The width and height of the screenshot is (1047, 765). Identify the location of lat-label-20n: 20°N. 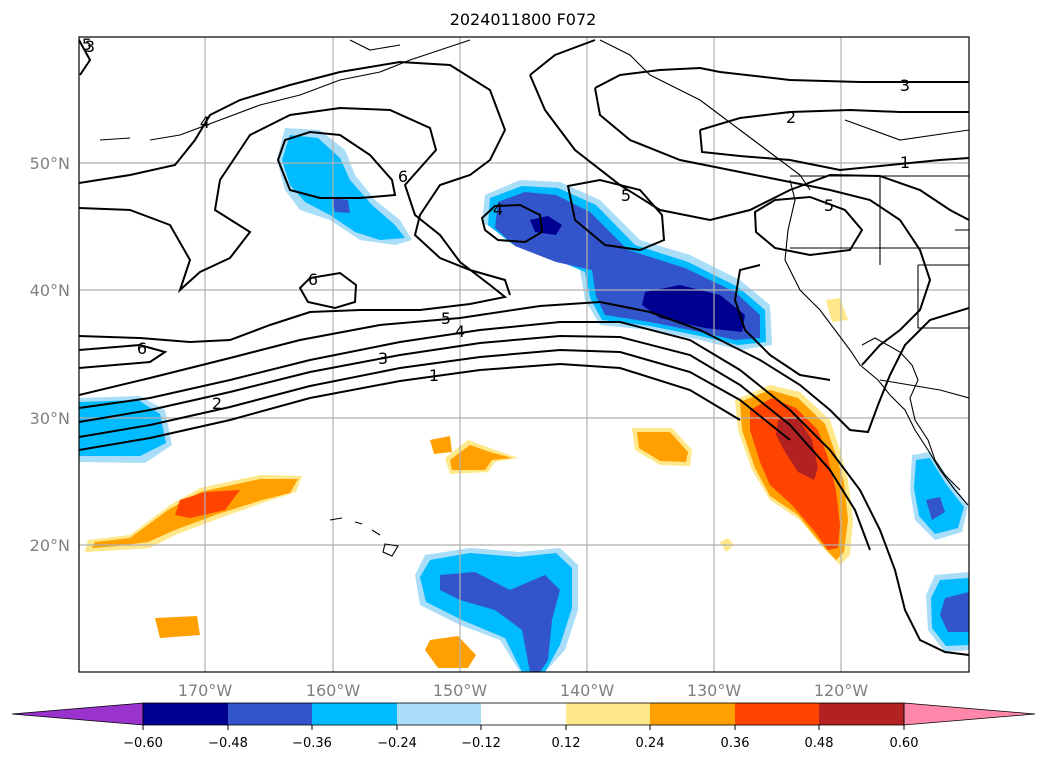
(50, 545).